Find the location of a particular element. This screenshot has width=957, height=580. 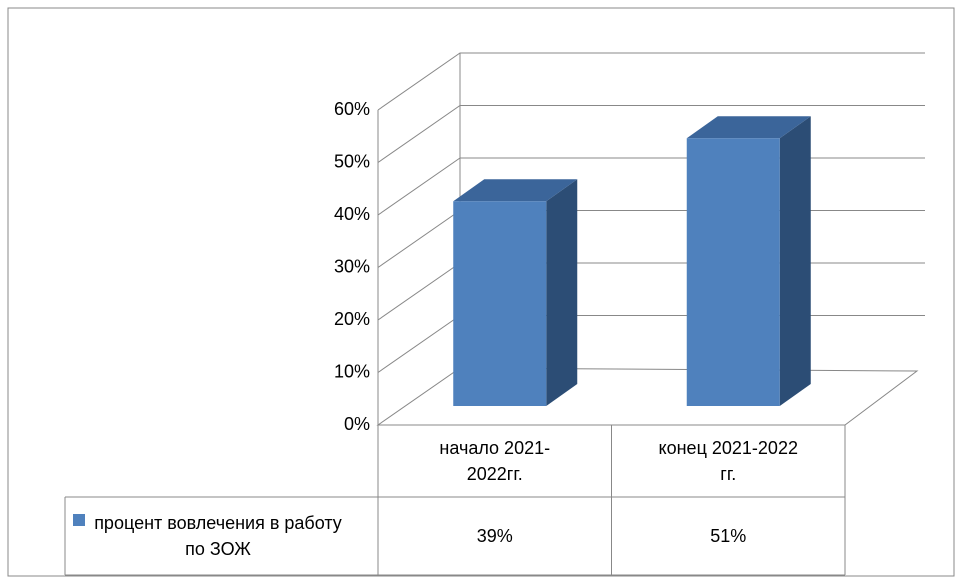

y-tick-label: 10% is located at coordinates (352, 371).